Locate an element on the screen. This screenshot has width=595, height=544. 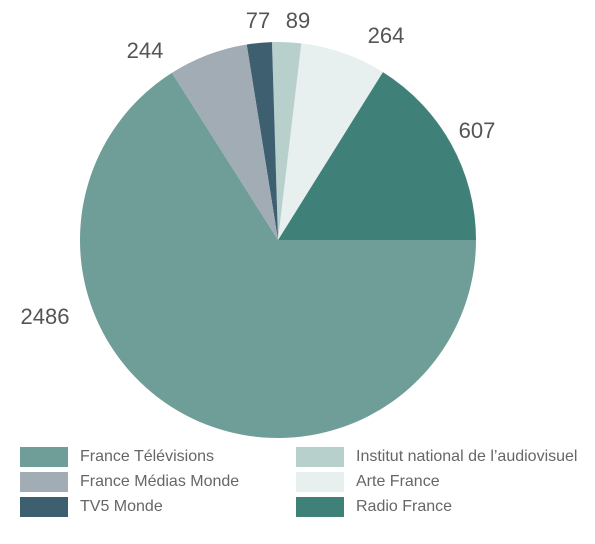
legend-label: TV5 Monde is located at coordinates (121, 506).